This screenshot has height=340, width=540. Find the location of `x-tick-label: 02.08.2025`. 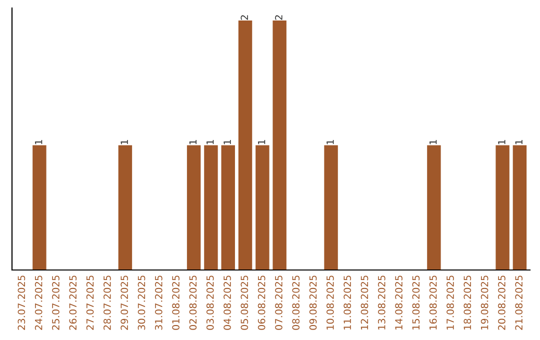

x-tick-label: 02.08.2025 is located at coordinates (193, 303).